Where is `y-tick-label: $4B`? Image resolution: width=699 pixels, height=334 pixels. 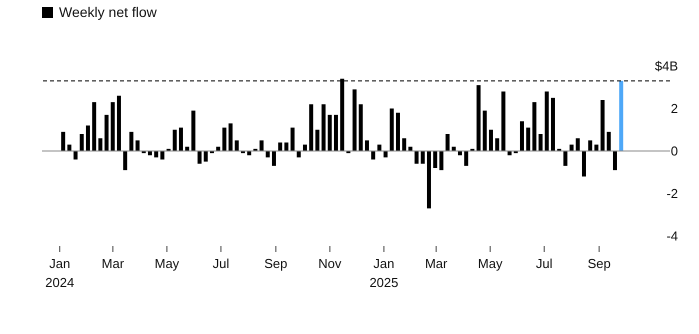 y-tick-label: $4B is located at coordinates (666, 66).